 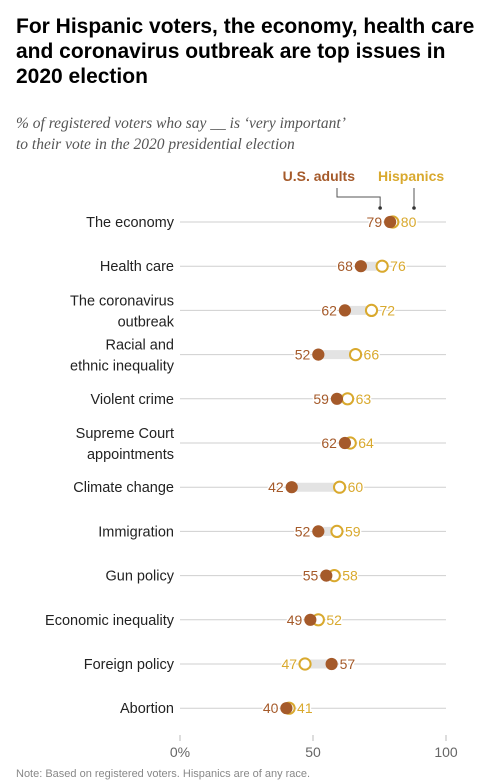 What do you see at coordinates (311, 576) in the screenshot?
I see `value-label-us-adults: 55` at bounding box center [311, 576].